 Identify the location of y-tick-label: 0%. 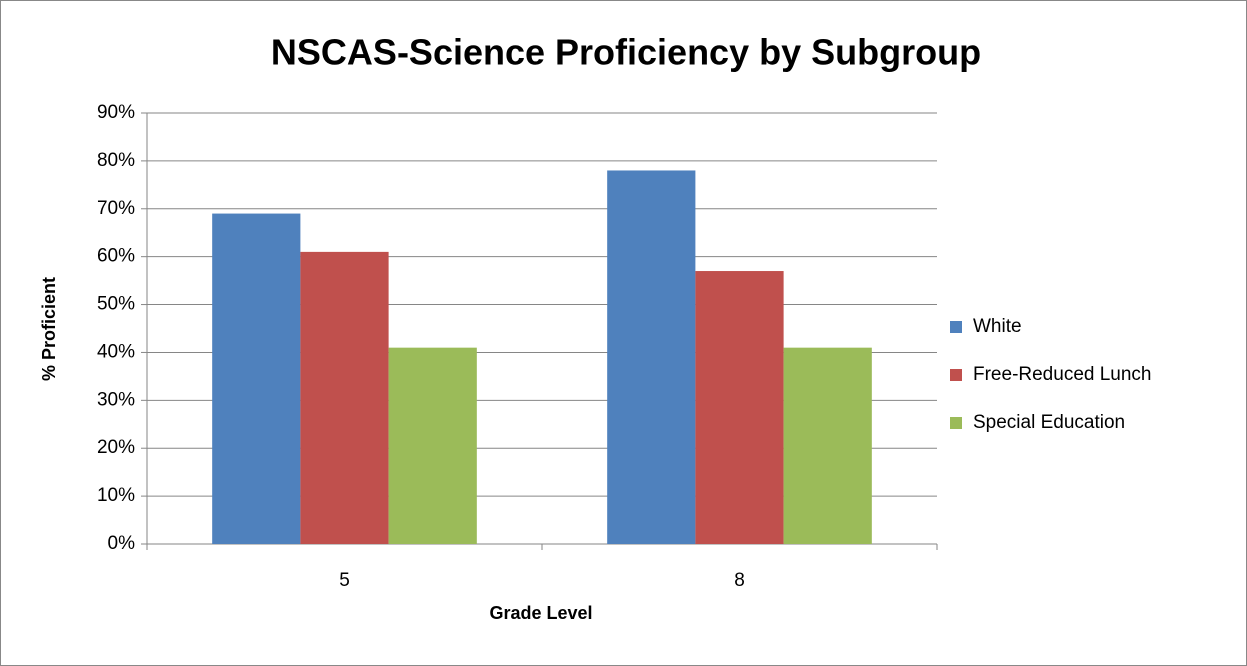
(122, 543).